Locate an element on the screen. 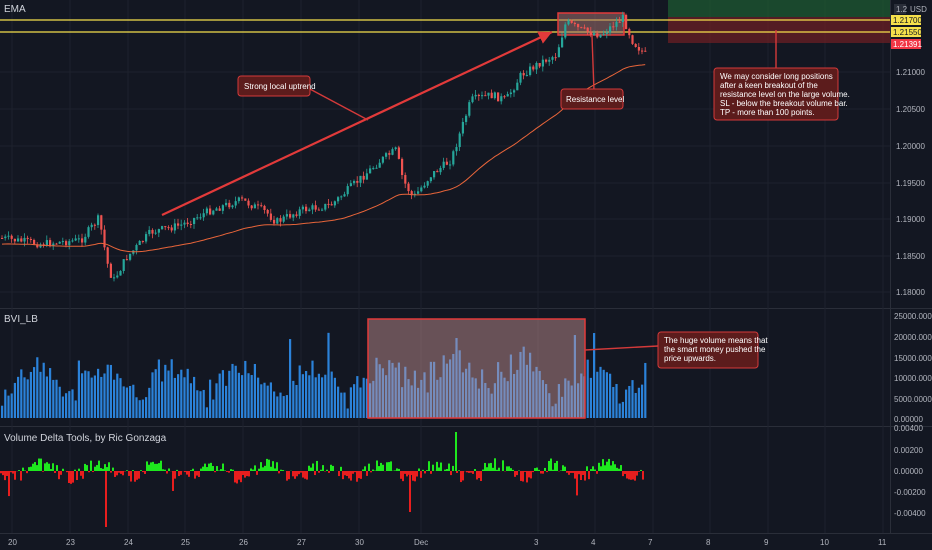  uptrend-callout: Strong local uptrend is located at coordinates (276, 86).